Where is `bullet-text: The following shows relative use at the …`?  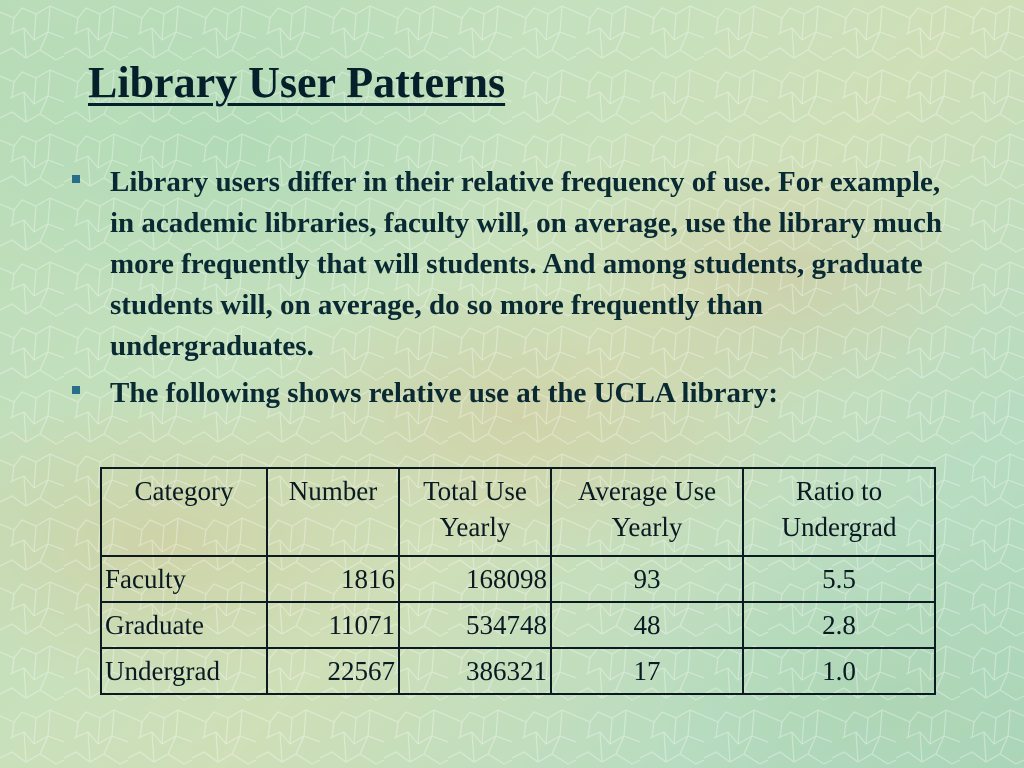 bullet-text: The following shows relative use at the … is located at coordinates (444, 393).